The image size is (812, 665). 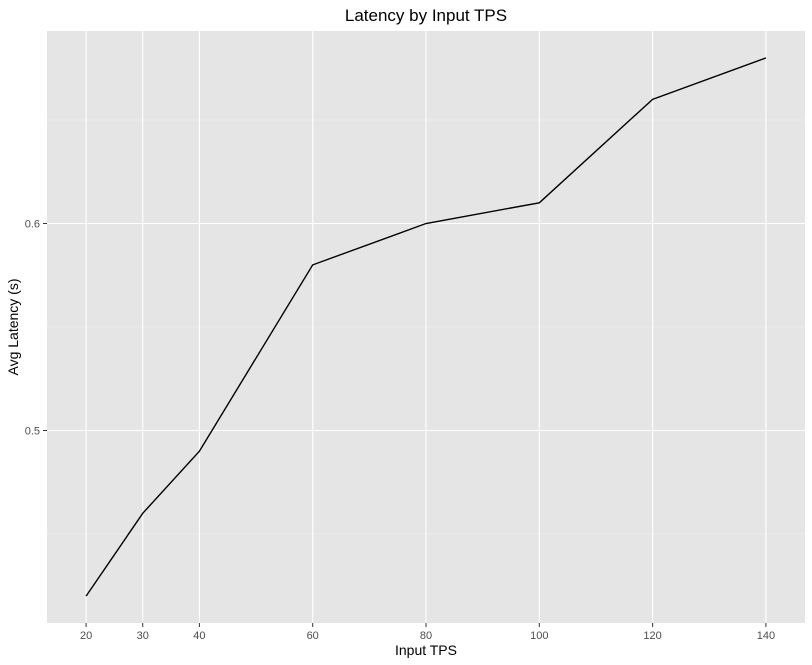 I want to click on y-tick-label: 0.6, so click(x=32, y=225).